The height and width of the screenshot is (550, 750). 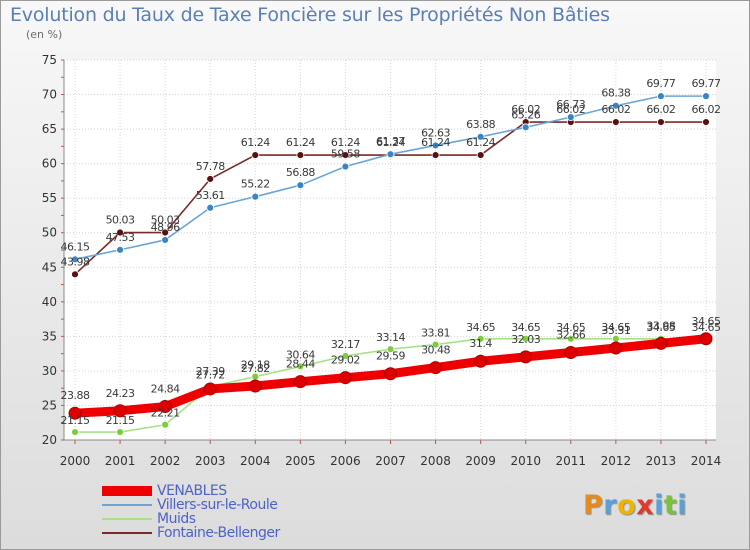 I want to click on data-label: 55.22, so click(x=255, y=184).